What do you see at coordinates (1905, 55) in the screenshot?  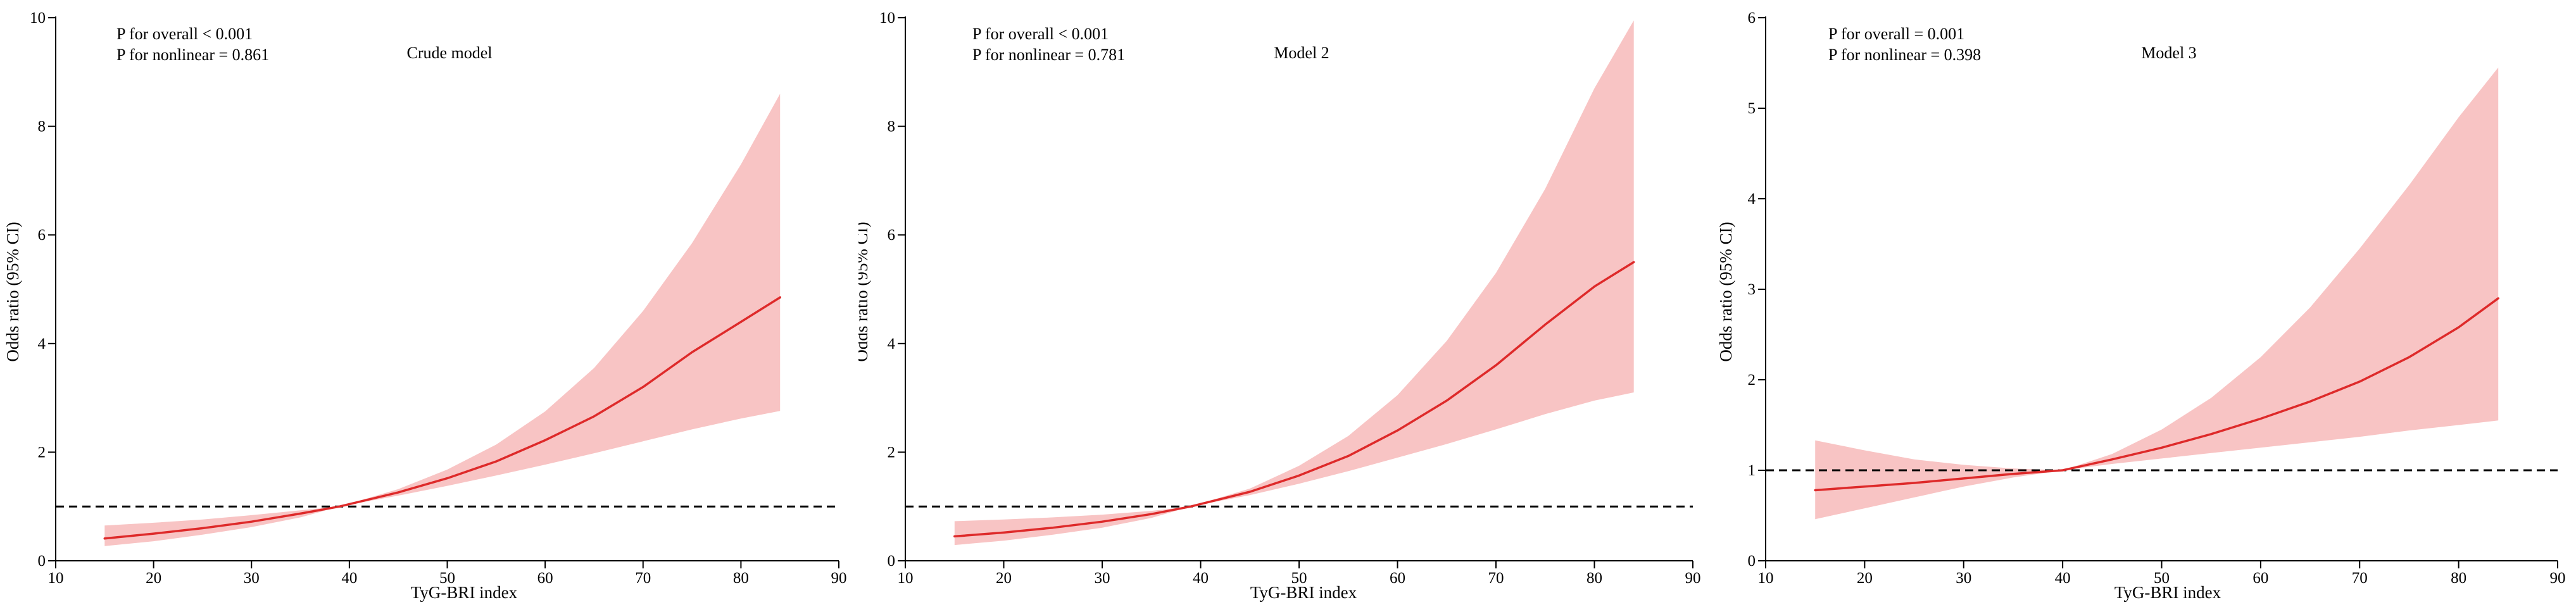 I see `p-nonlinear-label: P for nonlinear = 0.398` at bounding box center [1905, 55].